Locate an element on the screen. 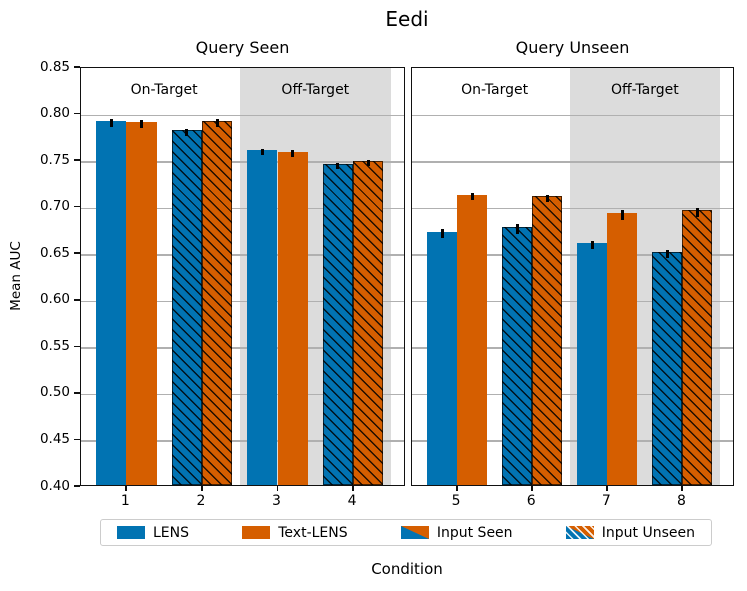 This screenshot has height=591, width=747. y-tick-label: 0.60 is located at coordinates (54, 299).